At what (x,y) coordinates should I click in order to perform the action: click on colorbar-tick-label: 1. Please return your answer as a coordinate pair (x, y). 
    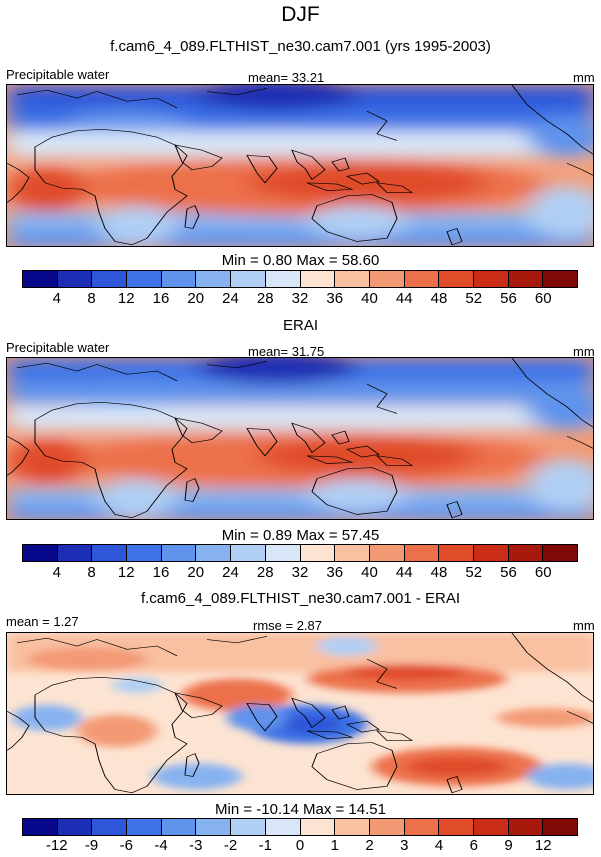
    Looking at the image, I should click on (334, 845).